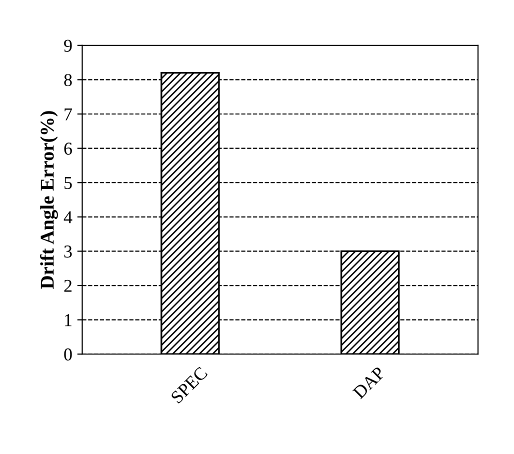  I want to click on y-tick-label: 2, so click(68, 286).